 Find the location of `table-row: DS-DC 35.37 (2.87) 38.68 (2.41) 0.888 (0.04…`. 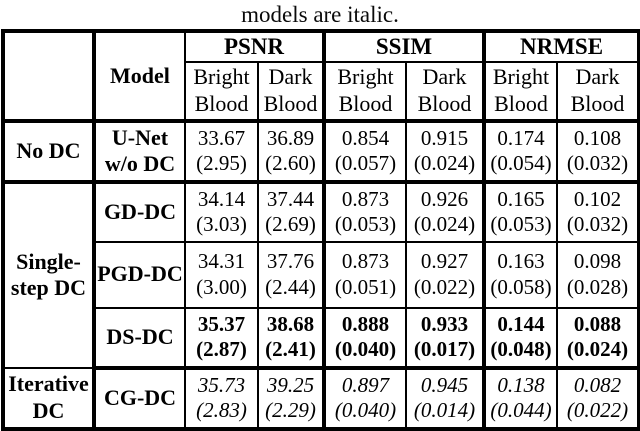

table-row: DS-DC 35.37 (2.87) 38.68 (2.41) 0.888 (0.04… is located at coordinates (321, 338).